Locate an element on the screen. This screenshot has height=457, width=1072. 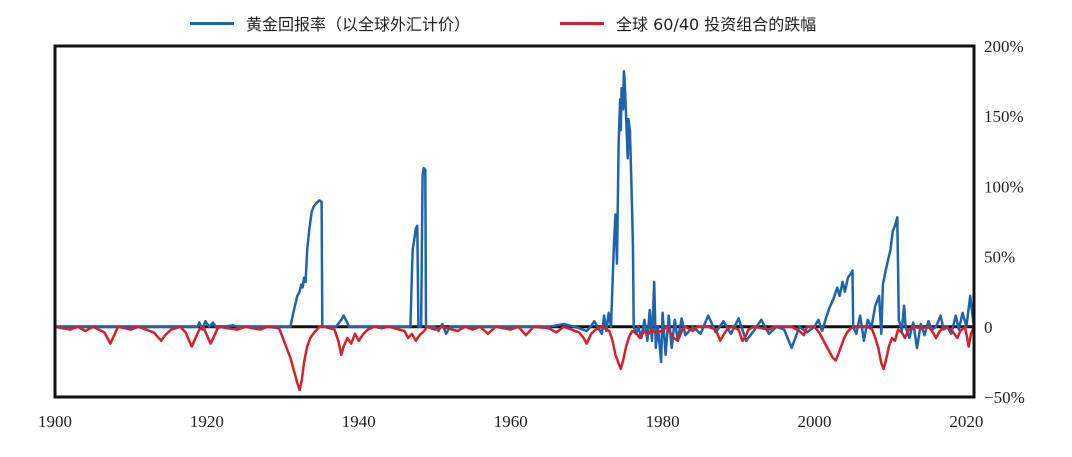
legend-swatch-portfolio is located at coordinates (582, 23).